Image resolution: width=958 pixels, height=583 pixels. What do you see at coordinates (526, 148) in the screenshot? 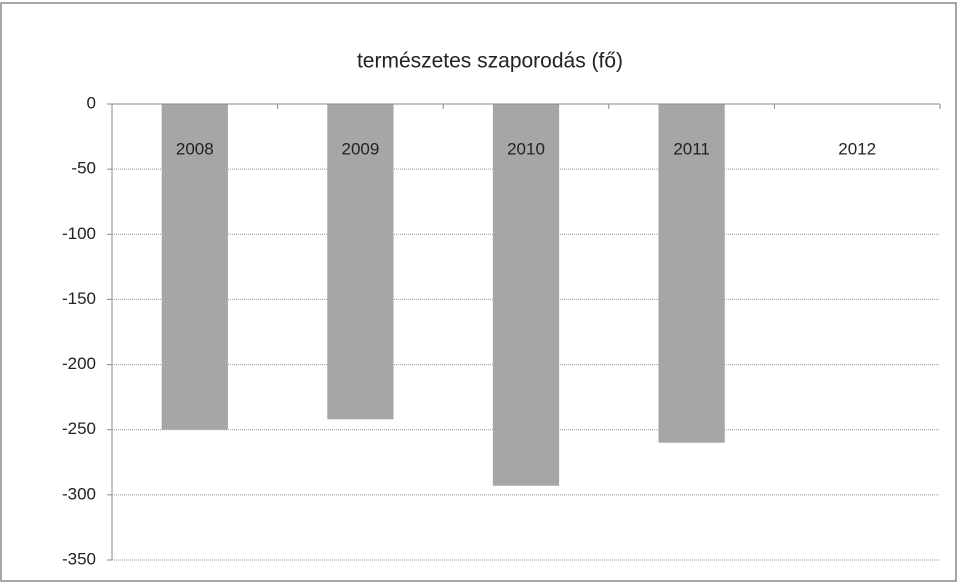
I see `x-tick-label: 2010` at bounding box center [526, 148].